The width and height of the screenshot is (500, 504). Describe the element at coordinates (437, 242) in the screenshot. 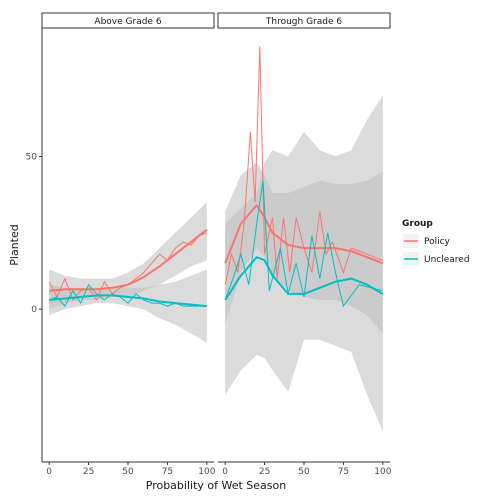

I see `legend-label-policy: Policy` at that location.